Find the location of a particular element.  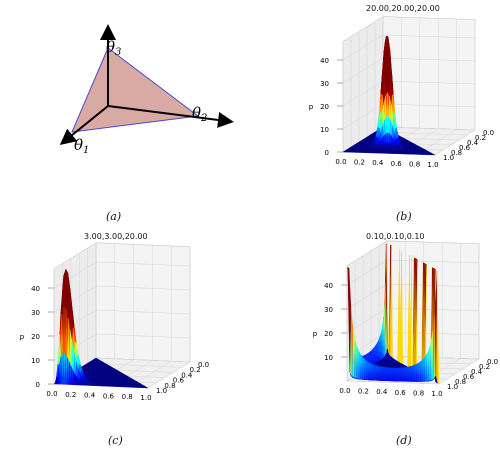

label-theta3: θ3 is located at coordinates (113, 48).